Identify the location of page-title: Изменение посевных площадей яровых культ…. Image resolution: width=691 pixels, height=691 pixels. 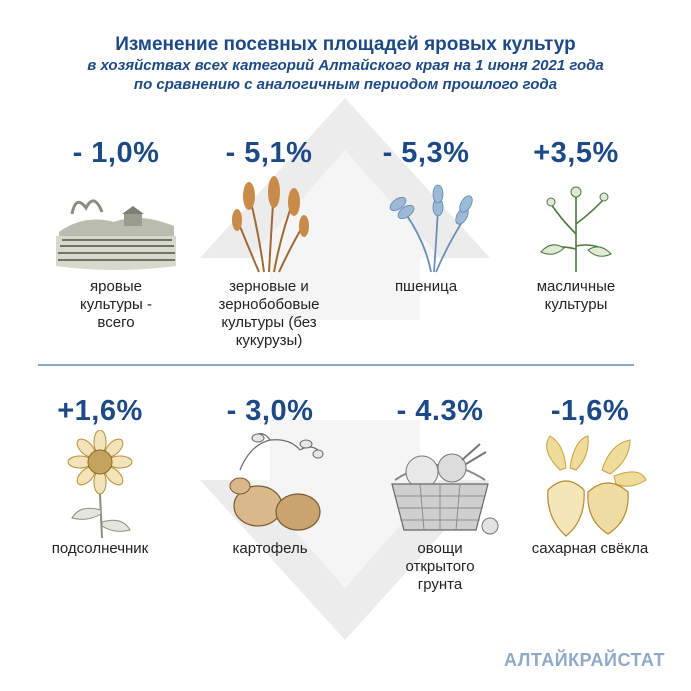
(345, 44).